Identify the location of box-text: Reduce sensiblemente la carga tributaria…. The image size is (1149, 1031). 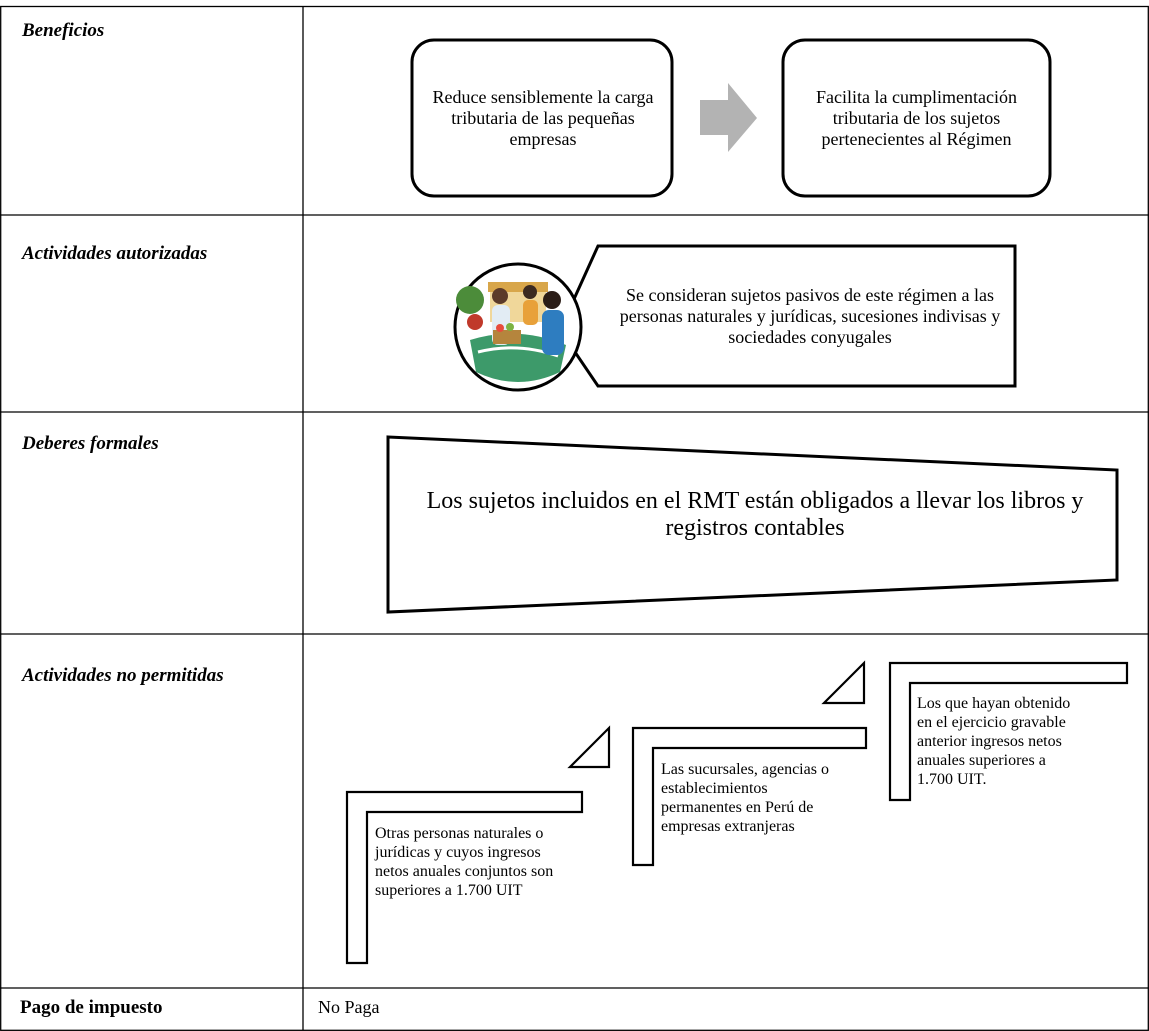
(543, 117).